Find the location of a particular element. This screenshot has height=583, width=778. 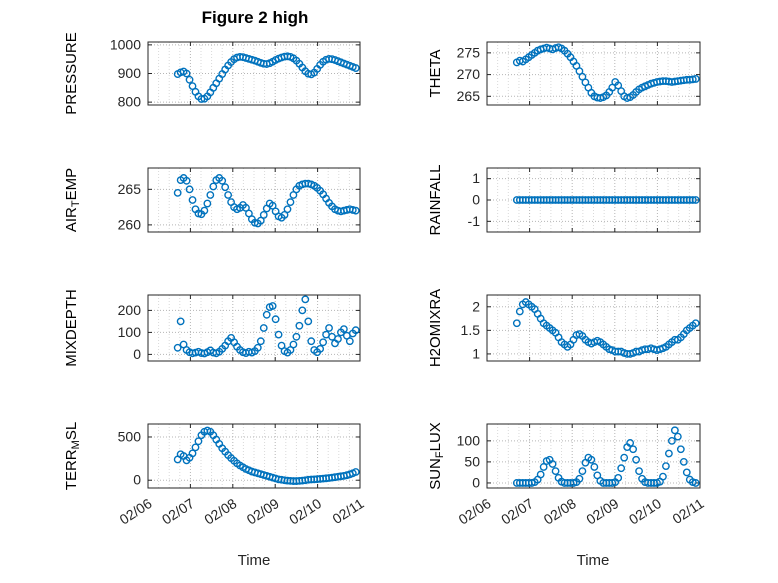

y-tick-labels: -1 0 1 is located at coordinates (474, 199).